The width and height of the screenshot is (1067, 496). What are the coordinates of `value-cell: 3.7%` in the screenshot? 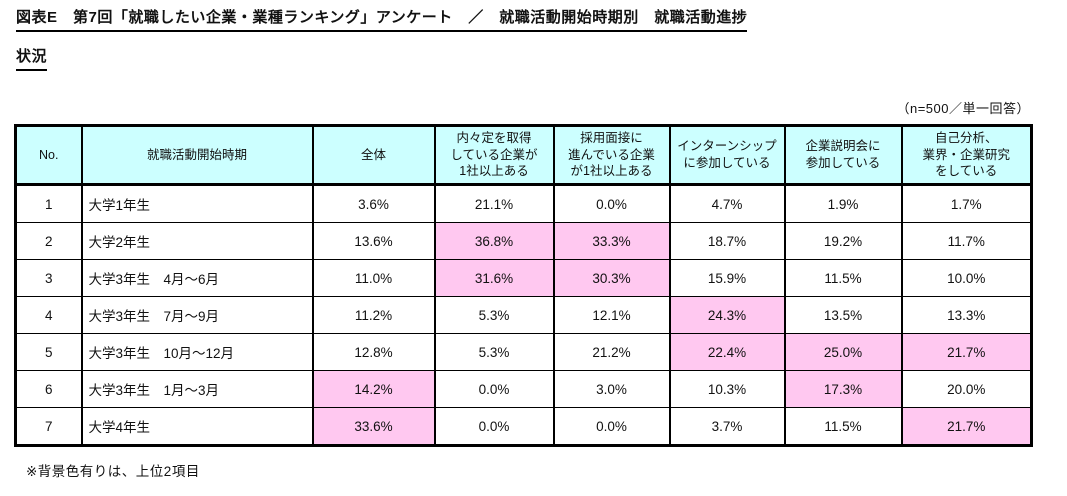 It's located at (726, 426).